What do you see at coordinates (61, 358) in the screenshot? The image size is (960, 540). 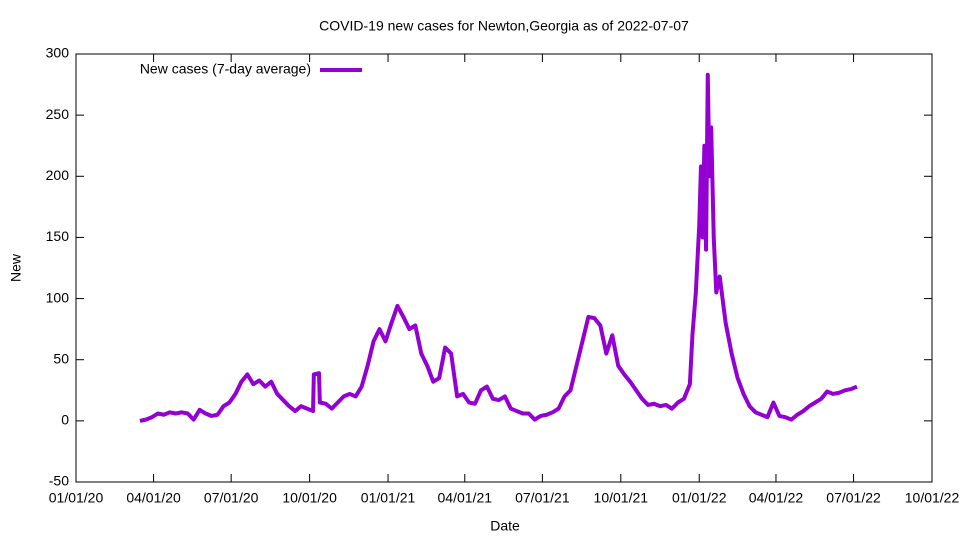 I see `y-tick-label: 50` at bounding box center [61, 358].